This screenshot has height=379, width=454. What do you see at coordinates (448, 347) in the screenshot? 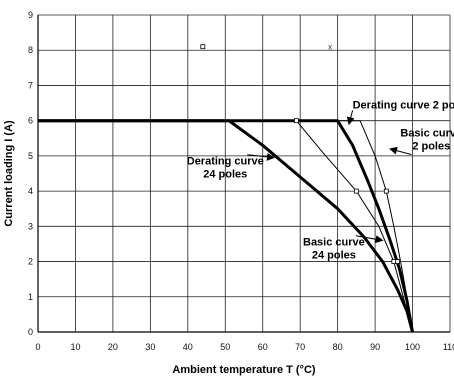
I see `x-tick-label: 110` at bounding box center [448, 347].